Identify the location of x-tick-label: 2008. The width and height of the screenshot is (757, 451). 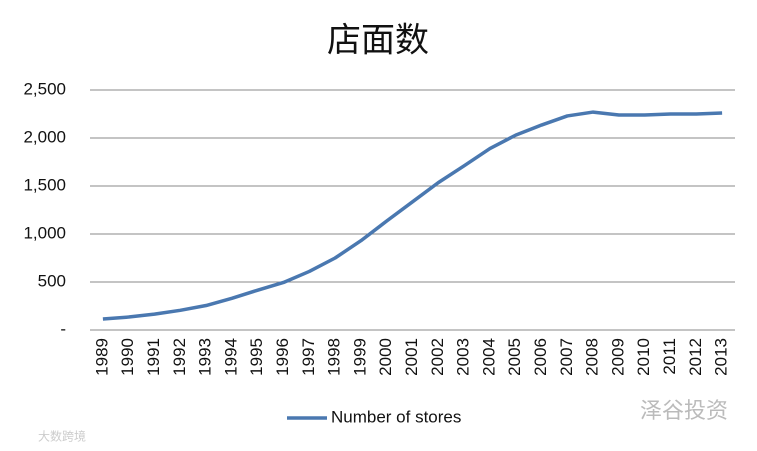
(592, 357).